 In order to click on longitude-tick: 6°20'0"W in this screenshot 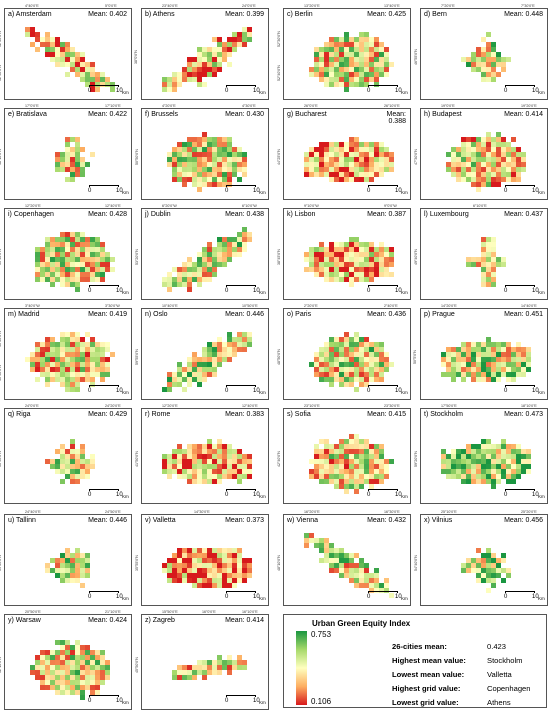, I will do `click(169, 206)`.